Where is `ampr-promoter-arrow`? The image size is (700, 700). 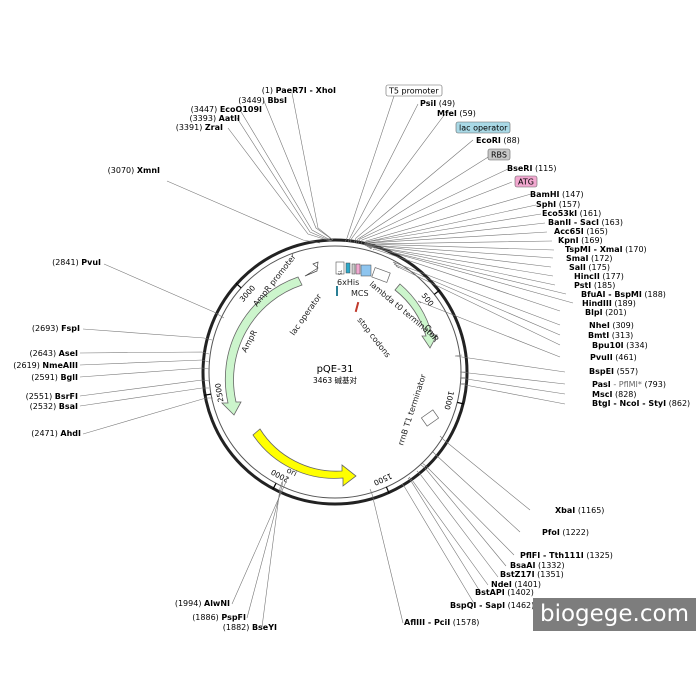 ampr-promoter-arrow is located at coordinates (311, 269).